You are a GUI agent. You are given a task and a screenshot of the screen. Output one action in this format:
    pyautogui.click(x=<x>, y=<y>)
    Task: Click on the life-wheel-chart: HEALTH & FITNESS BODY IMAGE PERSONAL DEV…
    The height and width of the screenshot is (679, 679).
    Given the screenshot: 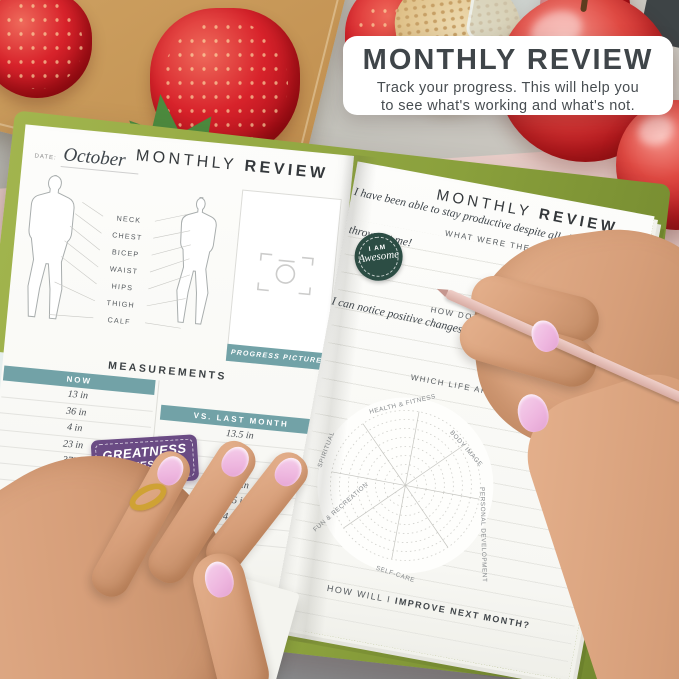 What is the action you would take?
    pyautogui.click(x=403, y=488)
    